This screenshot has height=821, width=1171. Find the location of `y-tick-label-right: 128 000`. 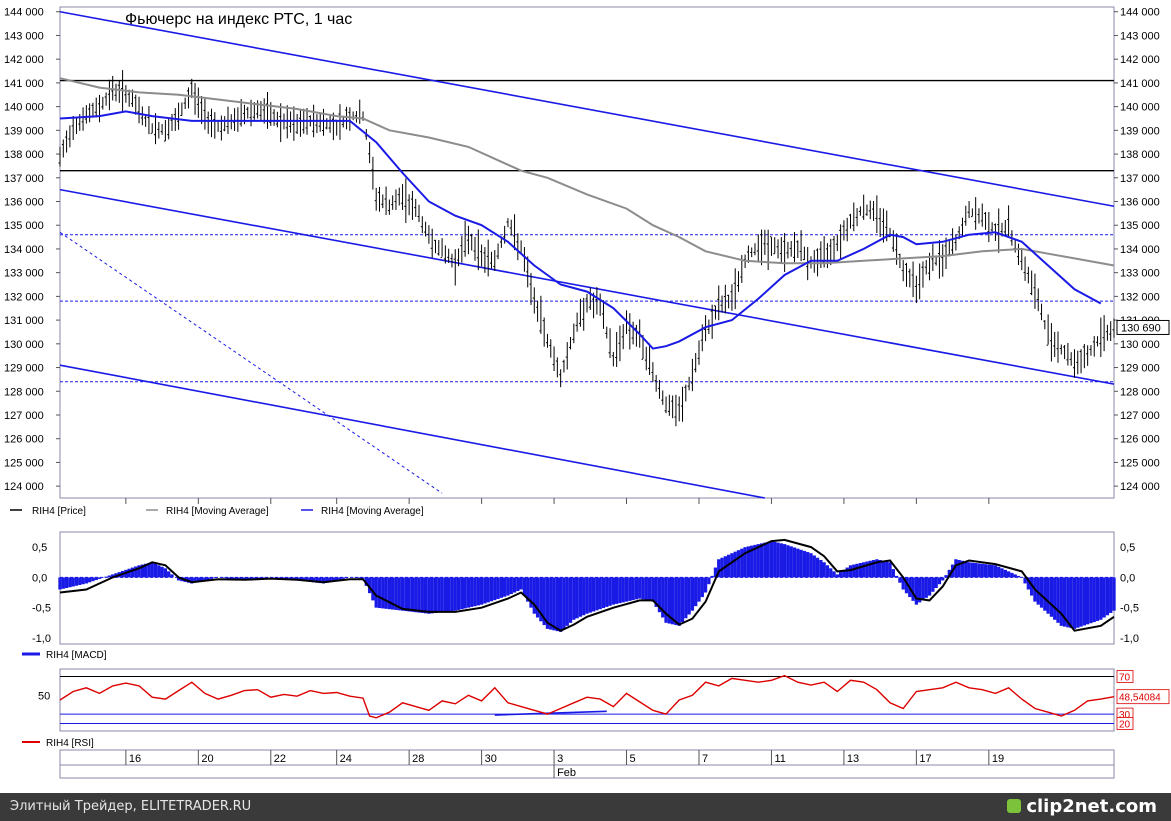

y-tick-label-right: 128 000 is located at coordinates (1140, 392).